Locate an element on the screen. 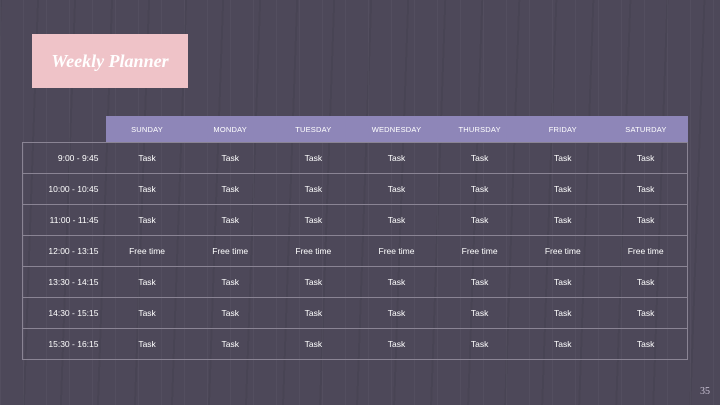 This screenshot has height=405, width=720. day-header-thursday: THURSDAY is located at coordinates (480, 129).